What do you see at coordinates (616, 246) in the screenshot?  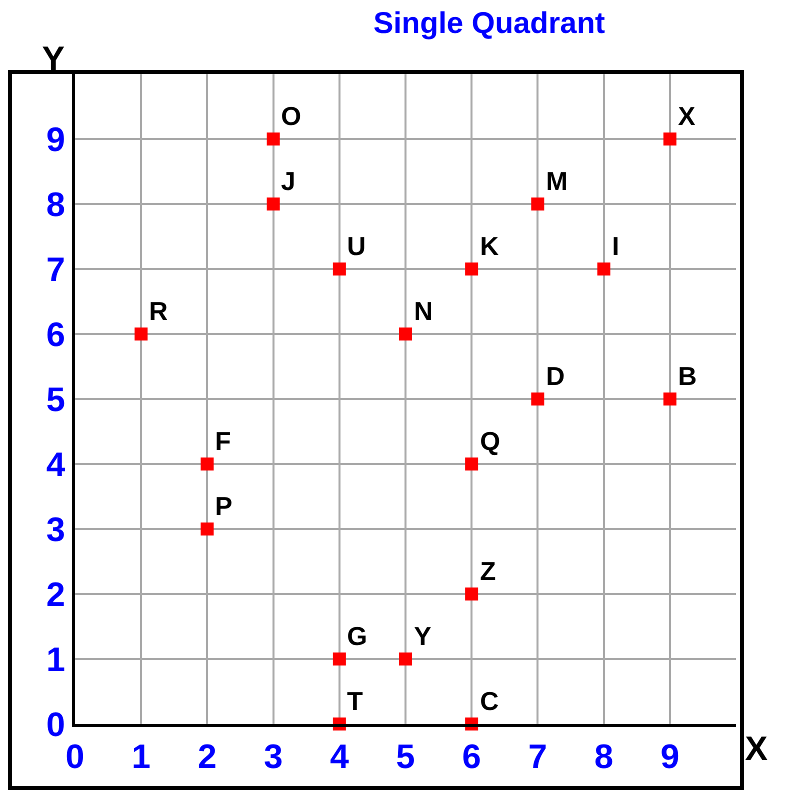 I see `annotation: I` at bounding box center [616, 246].